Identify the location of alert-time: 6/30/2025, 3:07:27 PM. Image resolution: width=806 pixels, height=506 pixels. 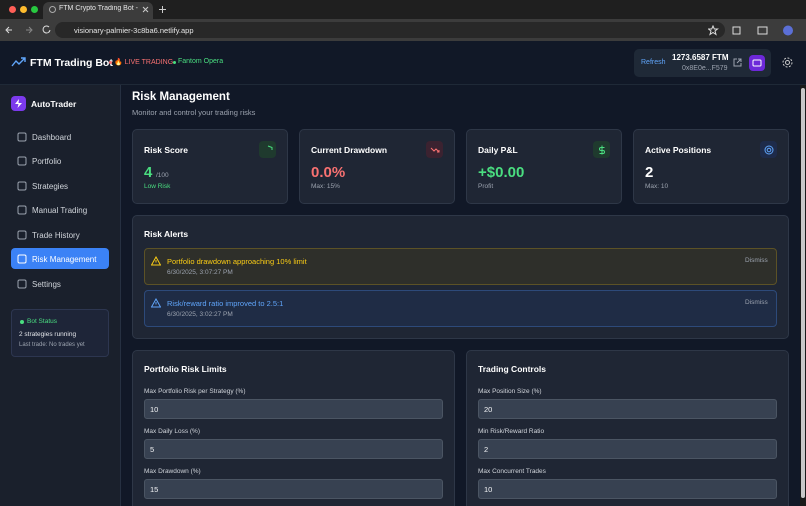
(200, 272).